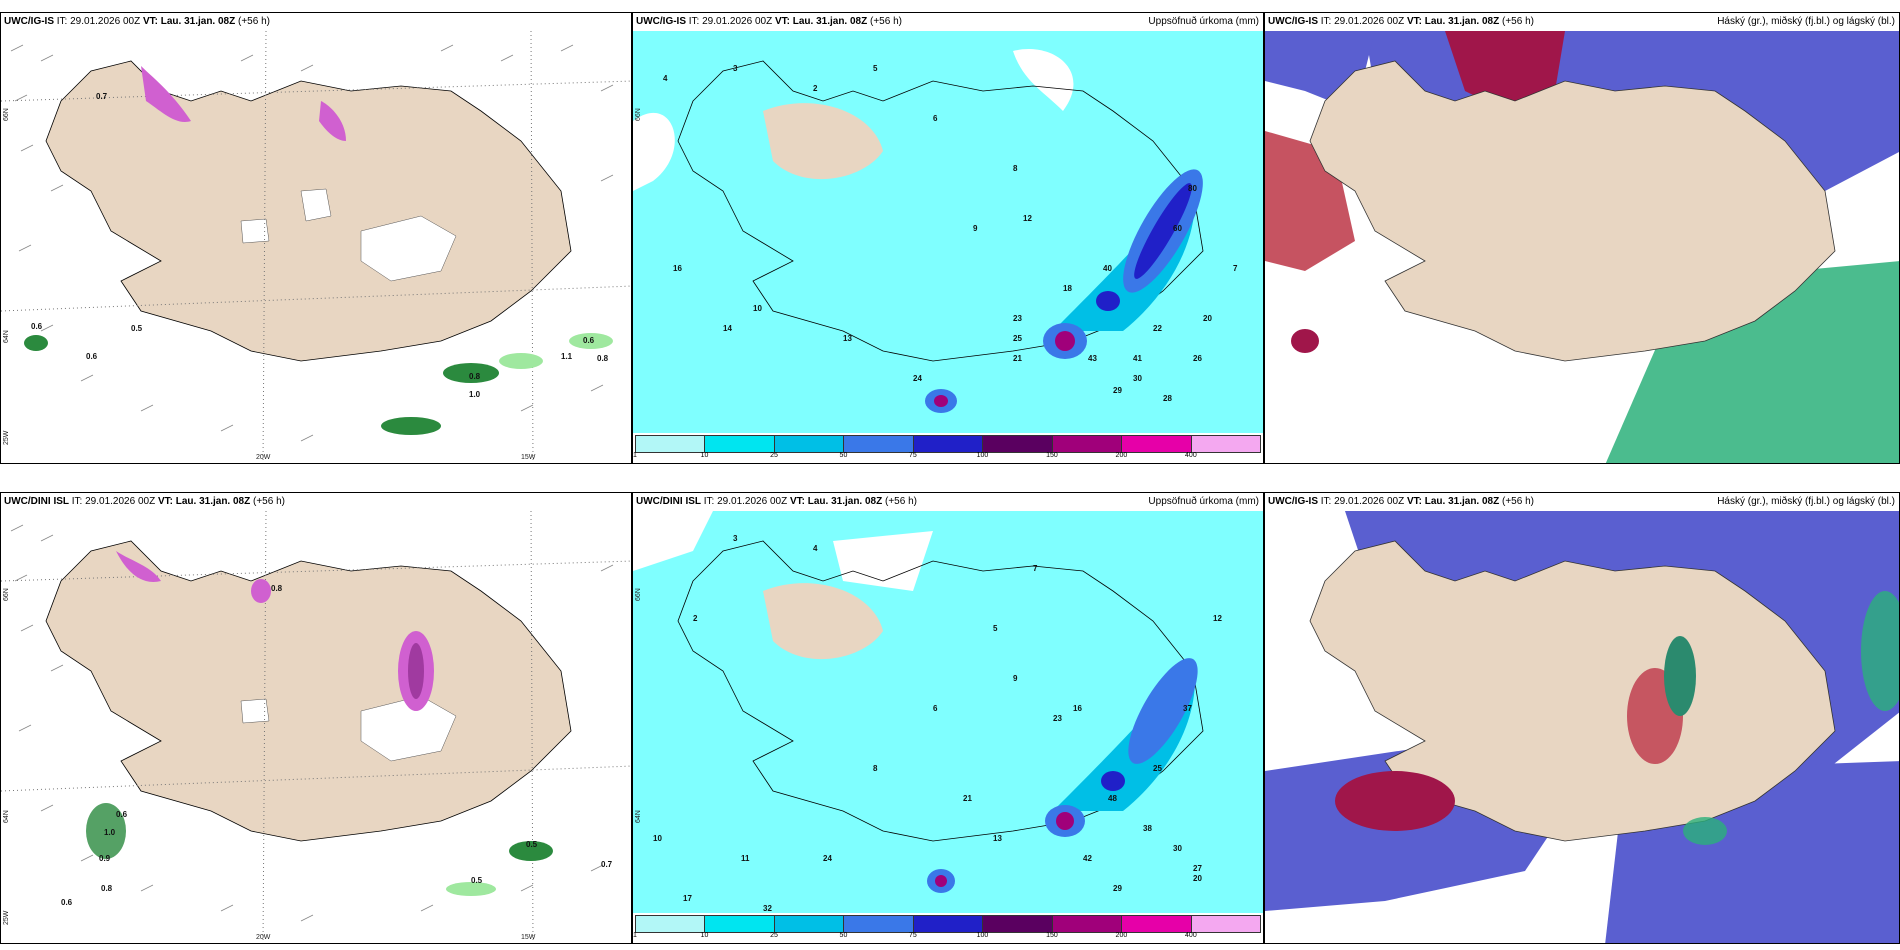 This screenshot has height=950, width=1900. I want to click on lat-label-64n: 64N, so click(6, 816).